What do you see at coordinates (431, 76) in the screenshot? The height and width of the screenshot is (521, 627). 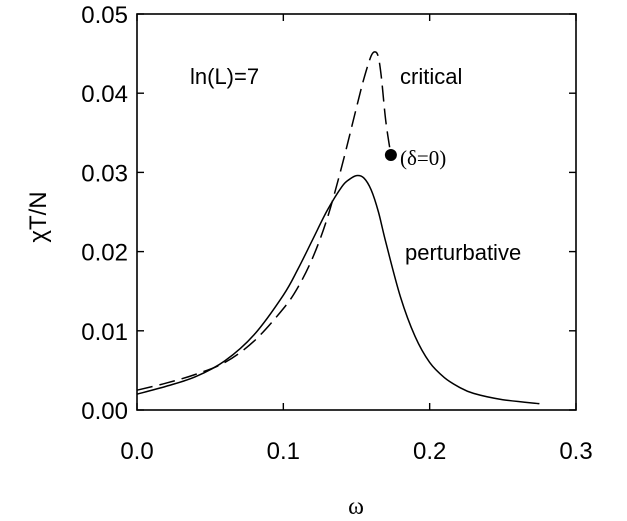 I see `annotation-critical: critical` at bounding box center [431, 76].